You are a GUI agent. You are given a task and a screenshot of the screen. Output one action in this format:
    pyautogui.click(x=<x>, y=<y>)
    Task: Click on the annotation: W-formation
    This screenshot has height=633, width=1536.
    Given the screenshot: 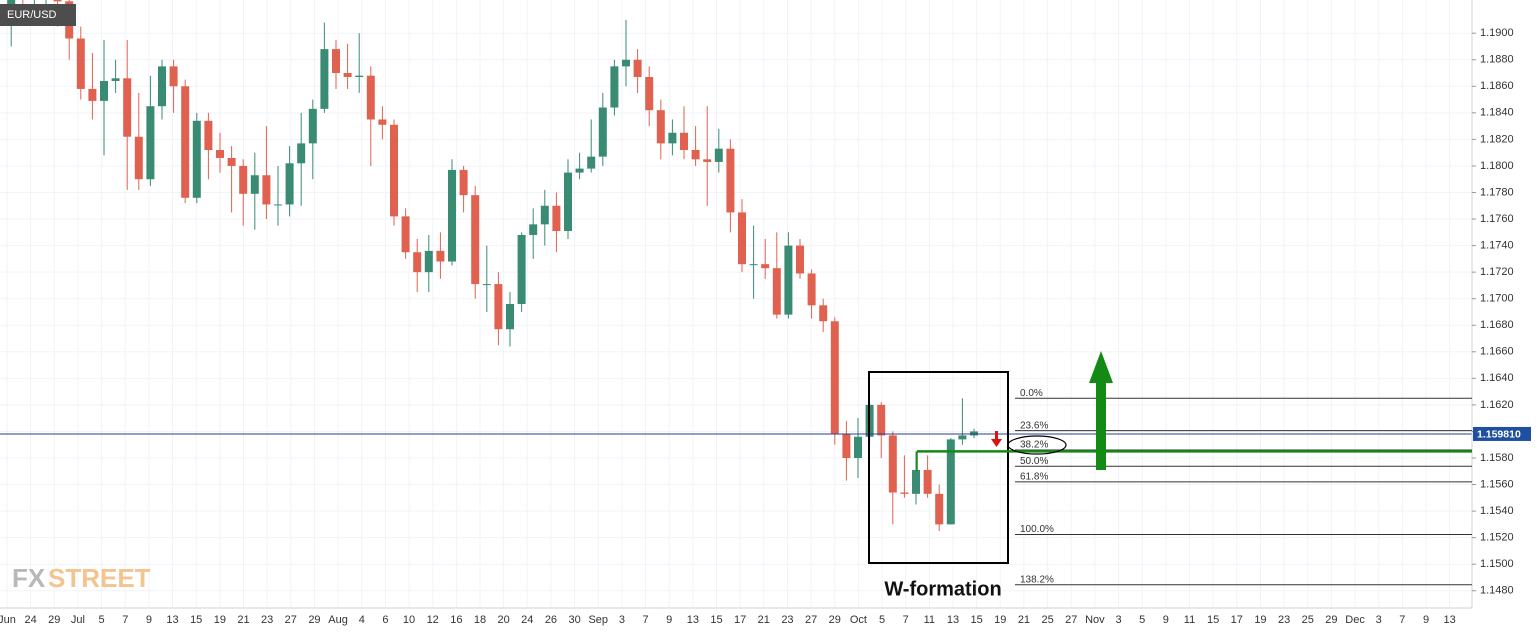 What is the action you would take?
    pyautogui.click(x=942, y=589)
    